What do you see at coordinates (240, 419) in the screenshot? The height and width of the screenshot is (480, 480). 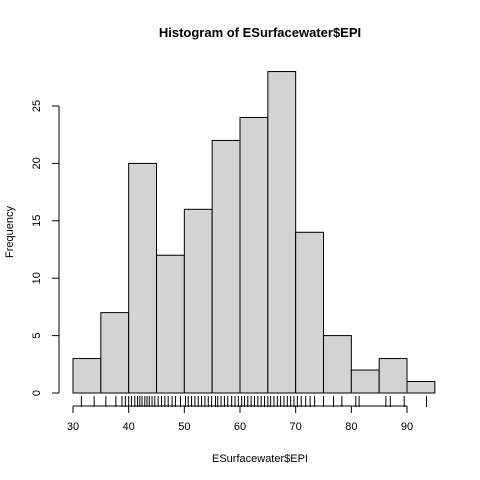 I see `x-axis: 30 40 50 60 70 80 90` at bounding box center [240, 419].